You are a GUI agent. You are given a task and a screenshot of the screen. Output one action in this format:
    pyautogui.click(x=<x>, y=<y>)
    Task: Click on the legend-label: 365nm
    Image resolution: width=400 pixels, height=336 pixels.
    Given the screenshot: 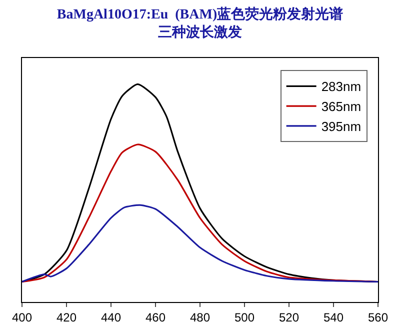 What is the action you would take?
    pyautogui.click(x=341, y=106)
    